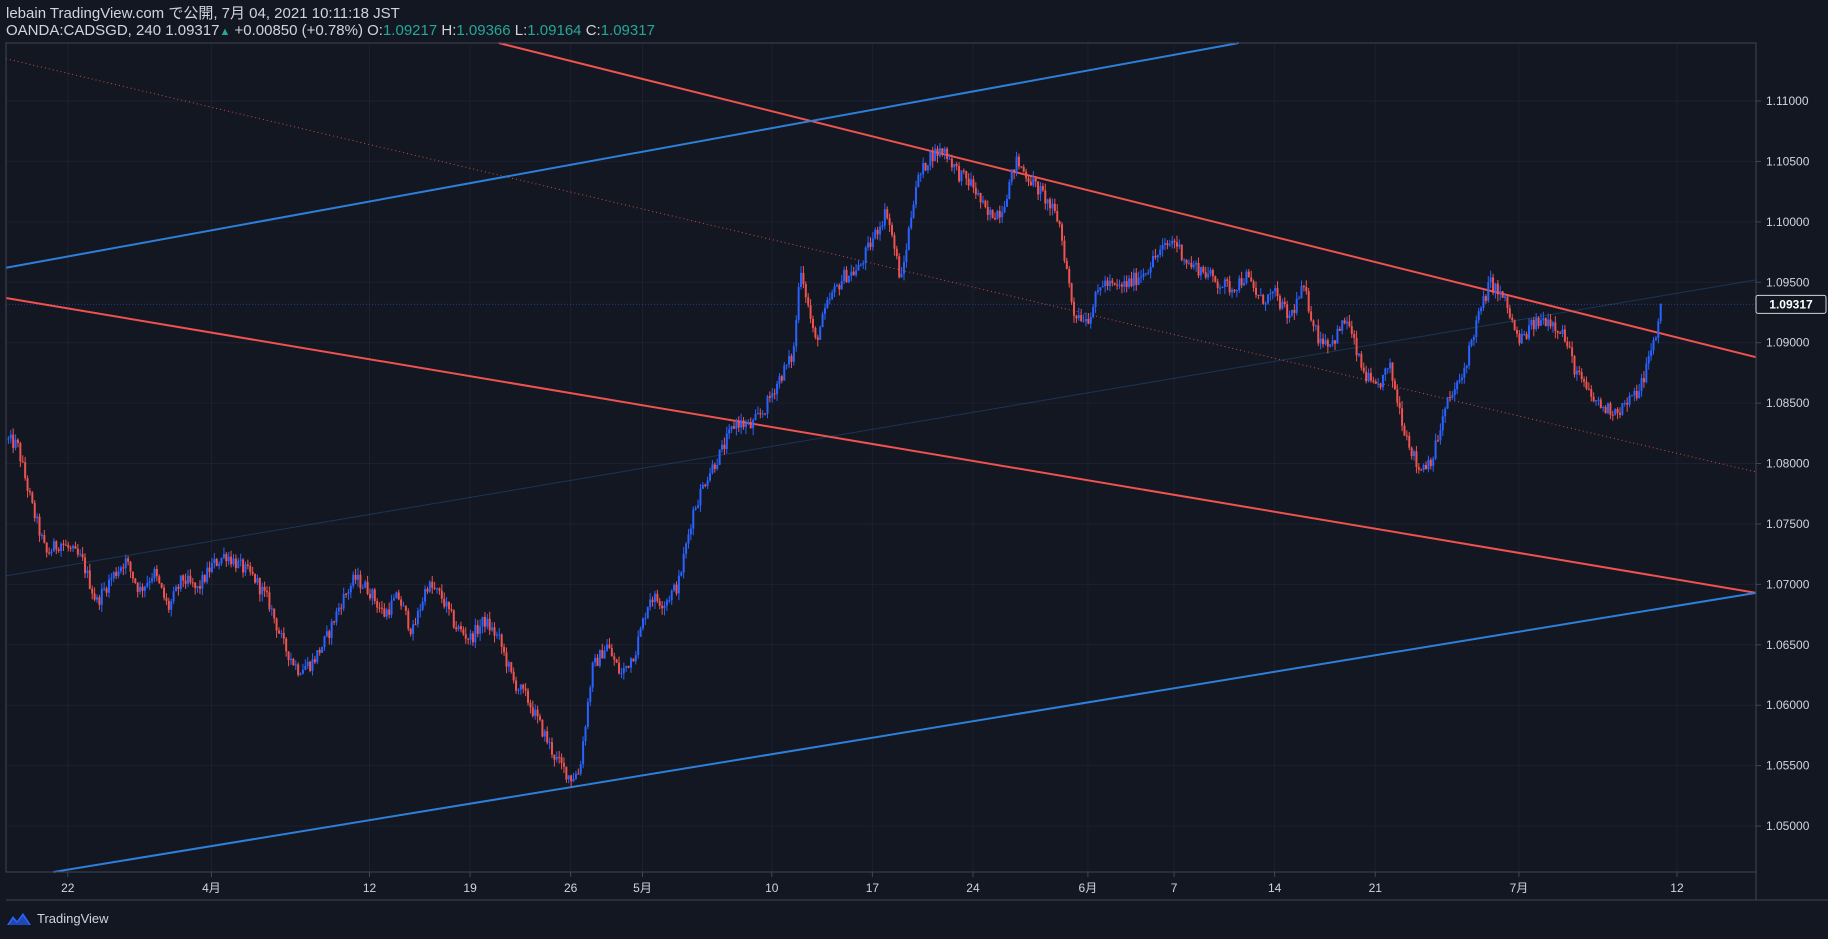  What do you see at coordinates (84, 30) in the screenshot?
I see `symbol-interval: OANDA:CADSGD, 240` at bounding box center [84, 30].